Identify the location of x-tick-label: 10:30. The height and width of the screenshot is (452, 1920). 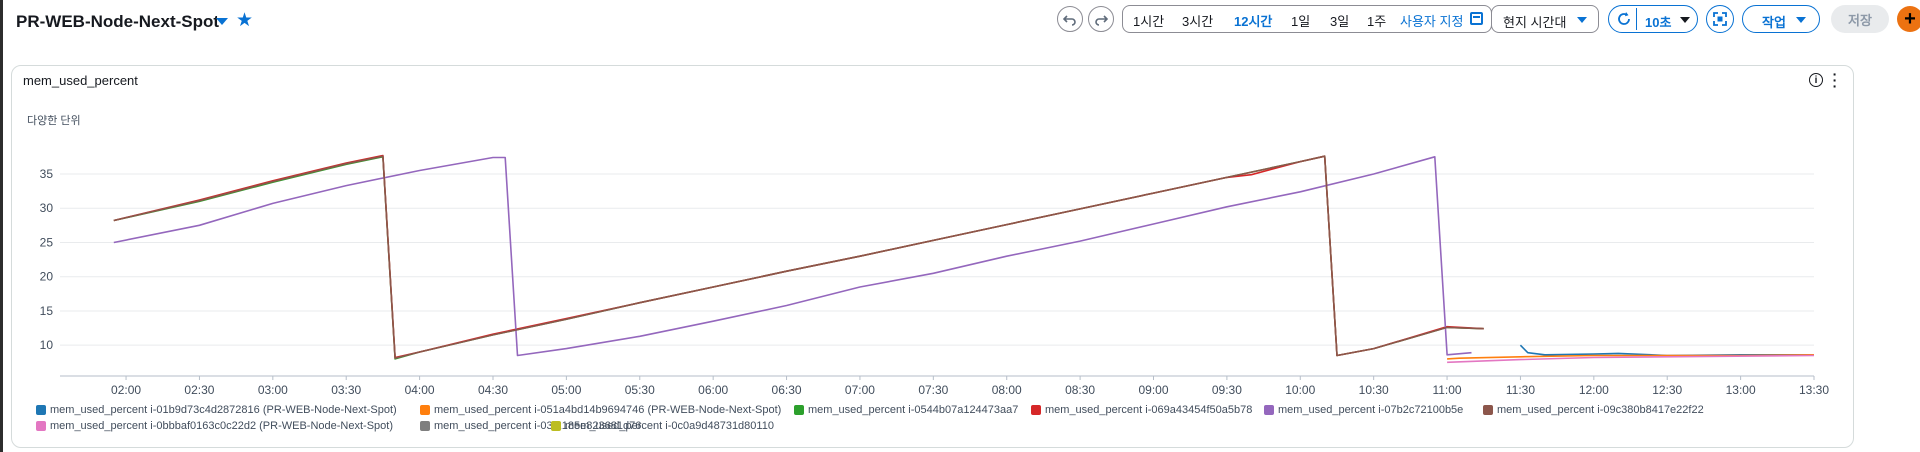
(1374, 390).